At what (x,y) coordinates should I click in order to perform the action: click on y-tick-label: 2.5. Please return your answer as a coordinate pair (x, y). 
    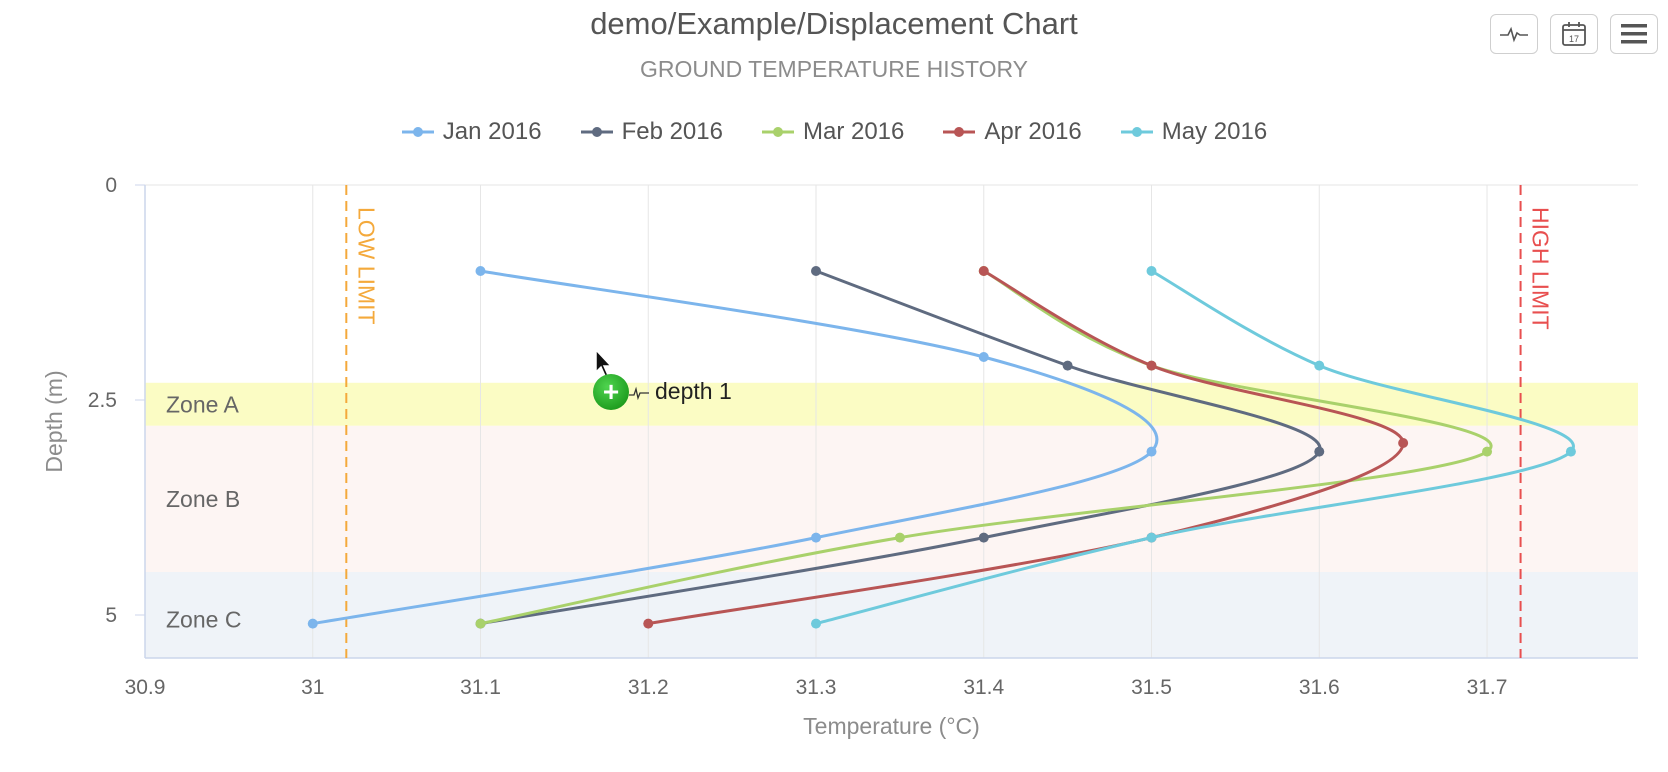
    Looking at the image, I should click on (102, 400).